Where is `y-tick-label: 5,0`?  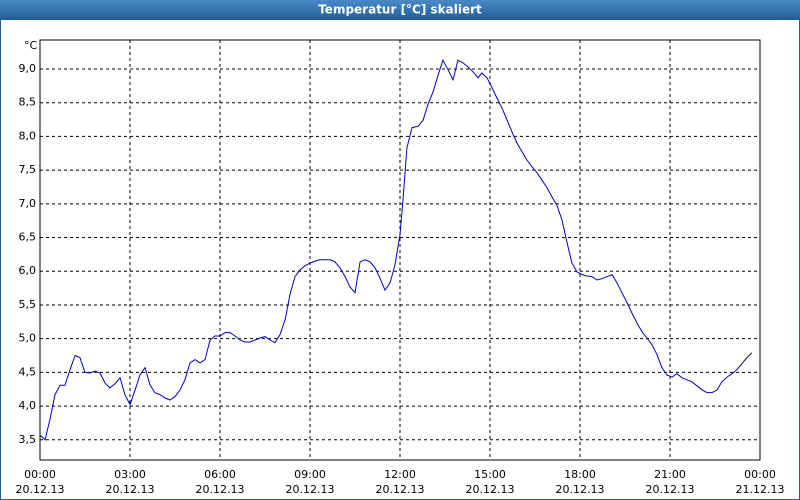
y-tick-label: 5,0 is located at coordinates (28, 338).